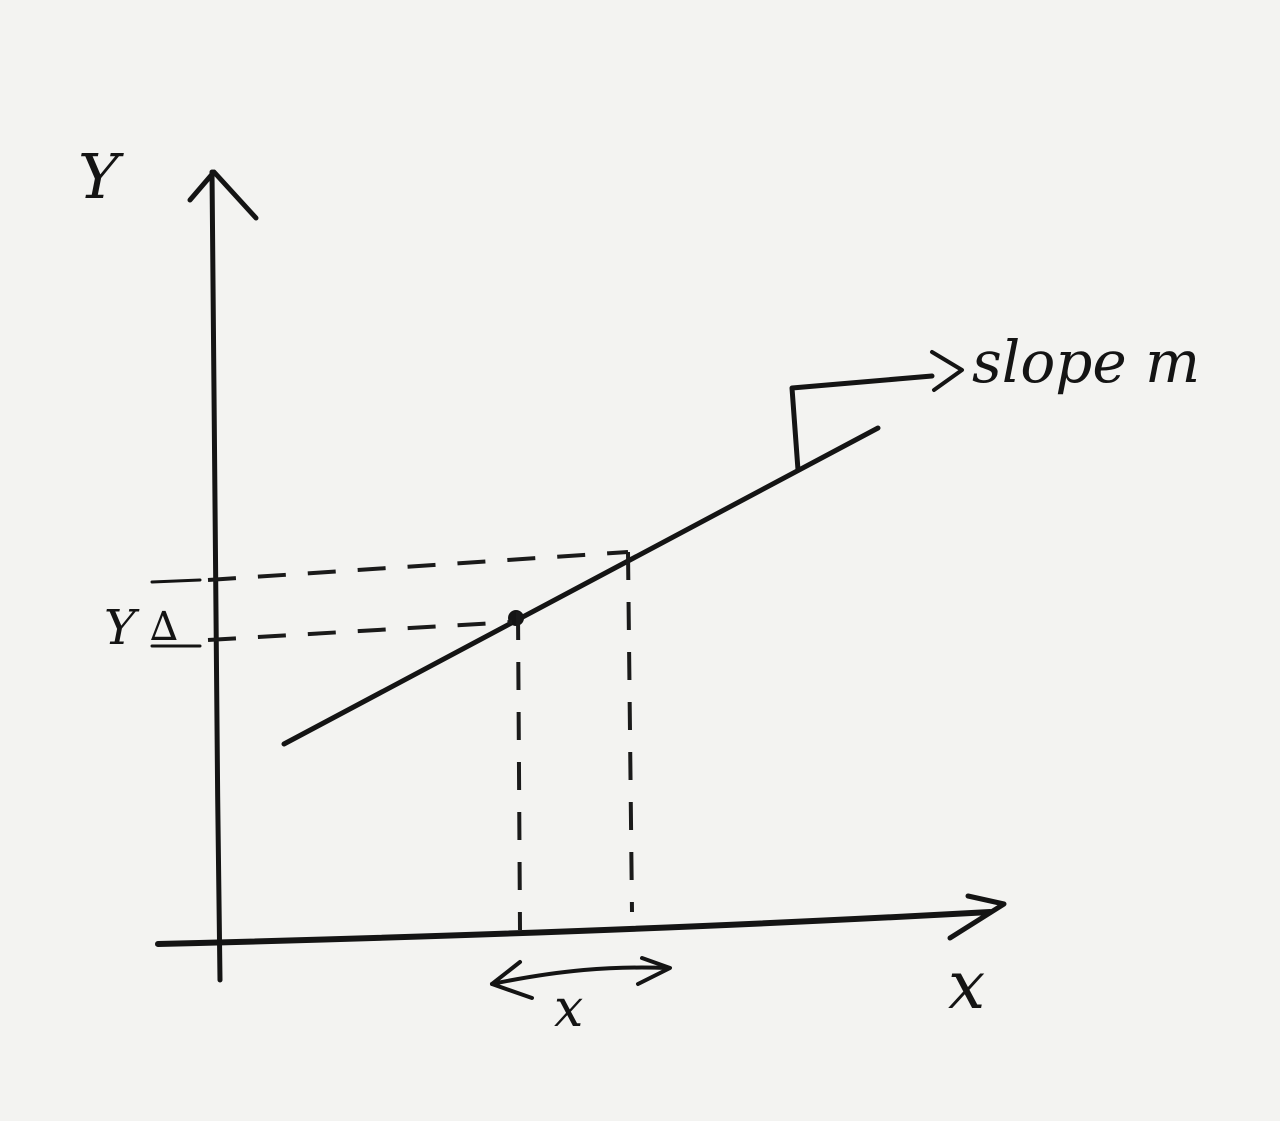 This screenshot has height=1121, width=1280. I want to click on x-axis-line, so click(574, 928).